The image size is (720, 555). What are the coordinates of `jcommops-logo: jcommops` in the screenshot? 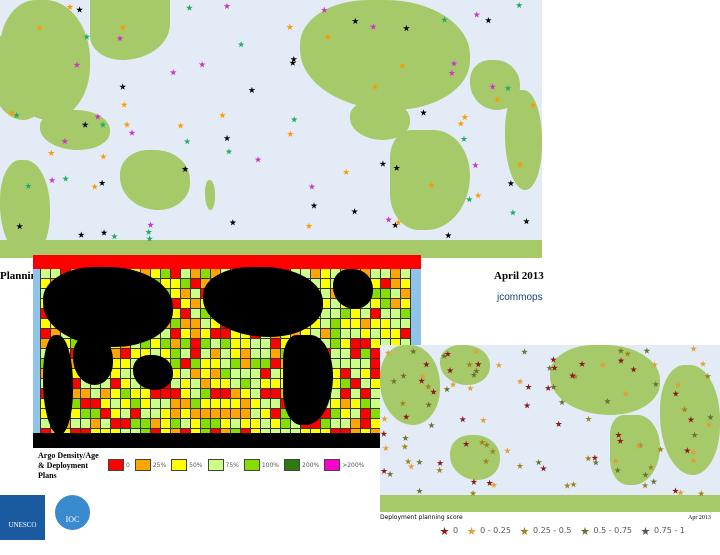 It's located at (520, 297).